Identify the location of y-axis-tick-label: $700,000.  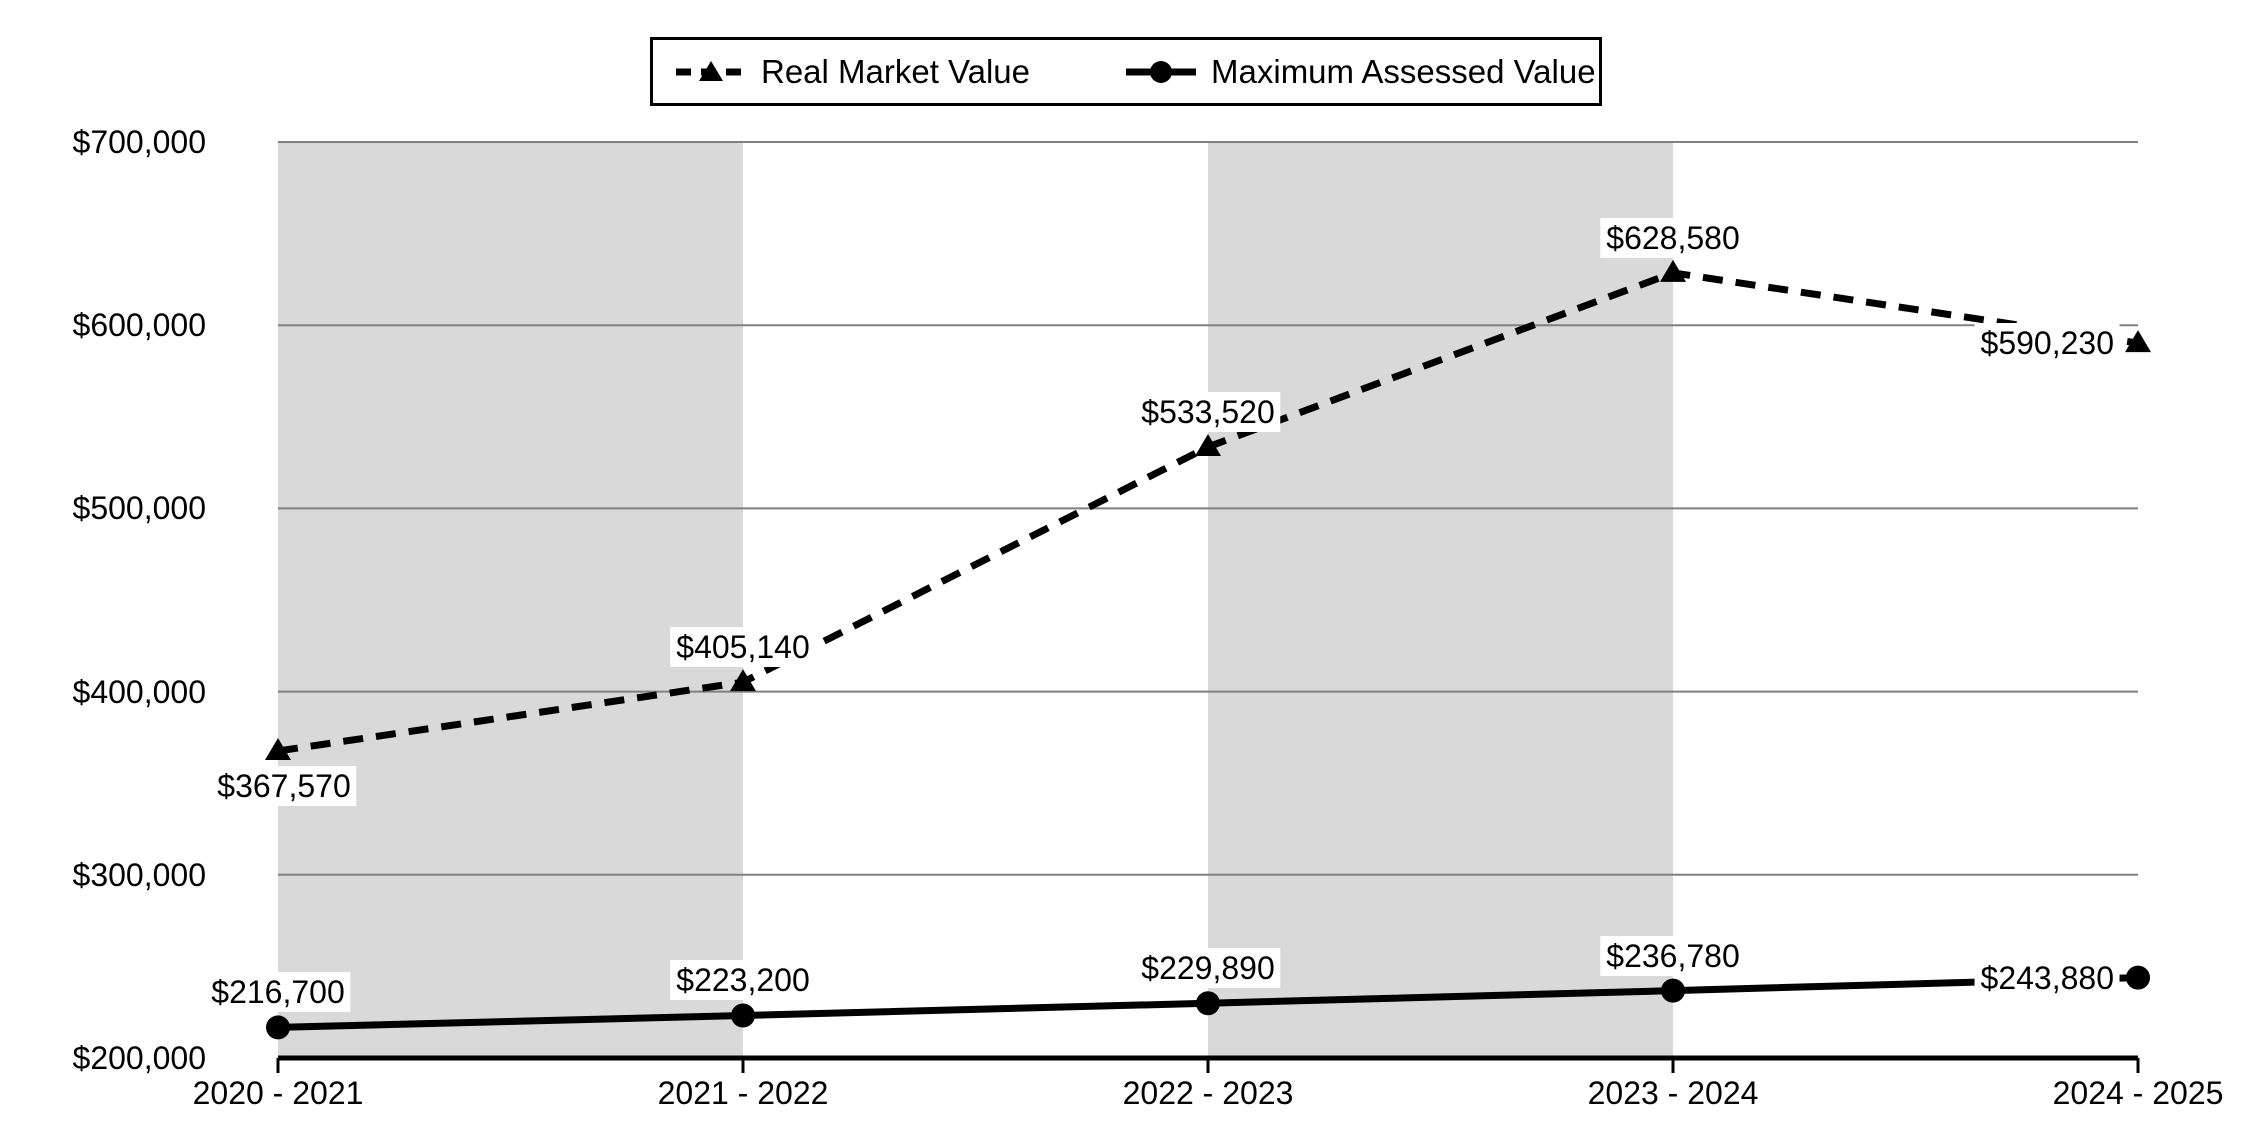
(139, 142).